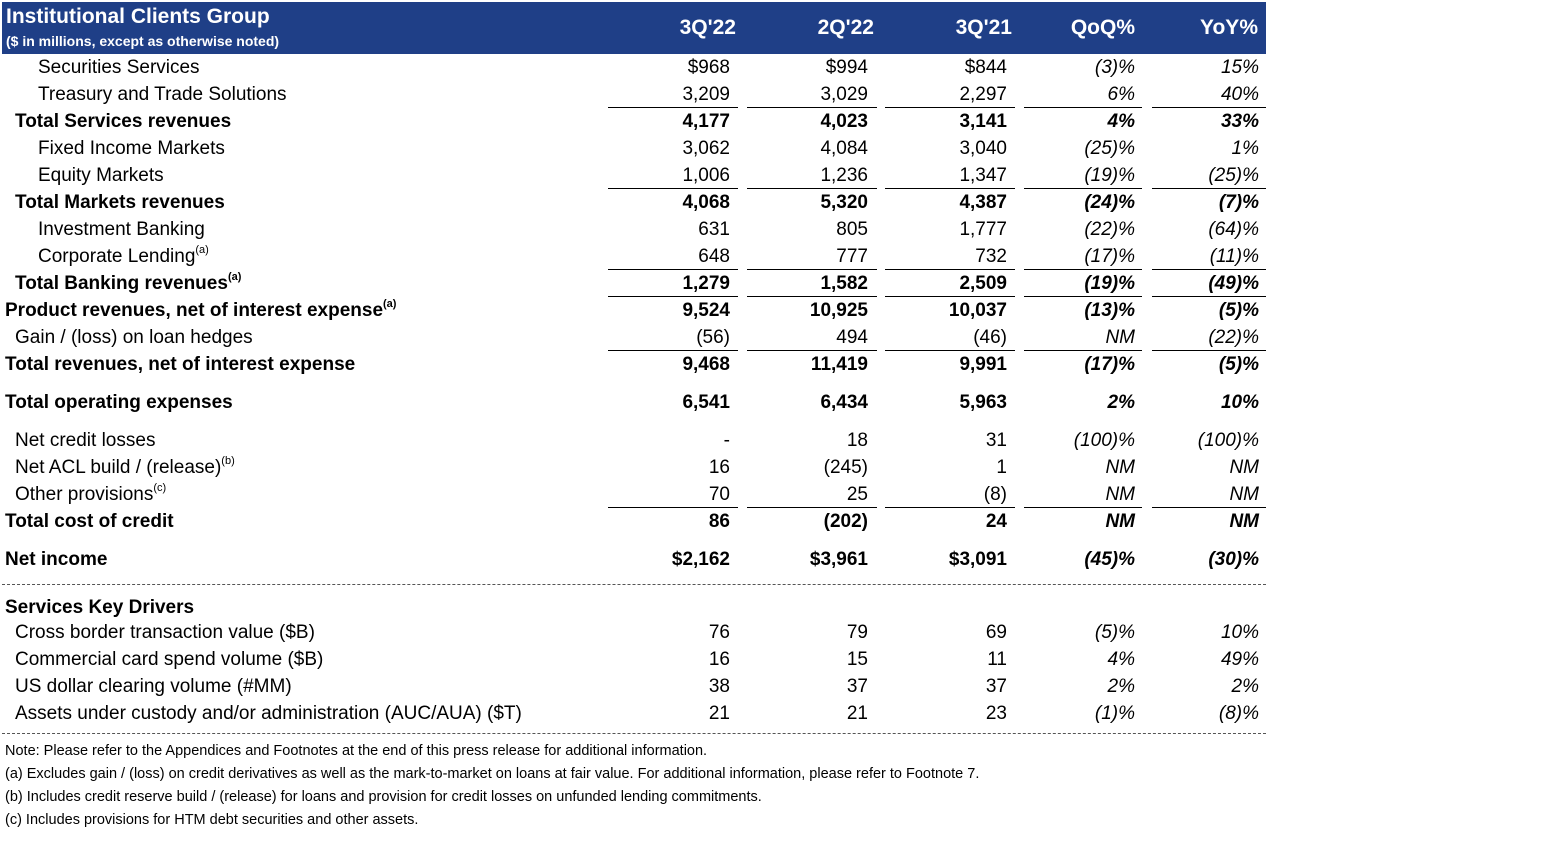 Image resolution: width=1561 pixels, height=858 pixels. I want to click on table-label-text: Total Banking revenues, so click(121, 283).